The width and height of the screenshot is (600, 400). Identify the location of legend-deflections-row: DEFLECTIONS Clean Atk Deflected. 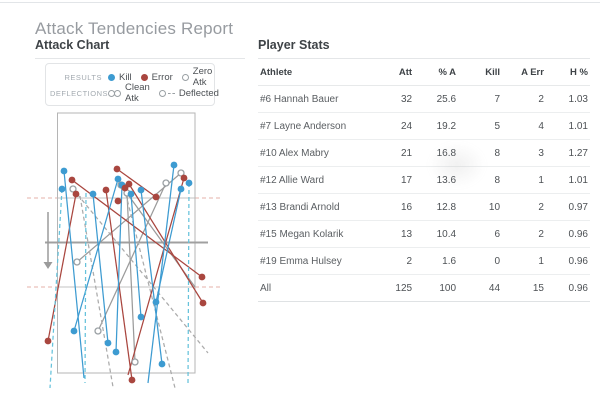
(134, 93).